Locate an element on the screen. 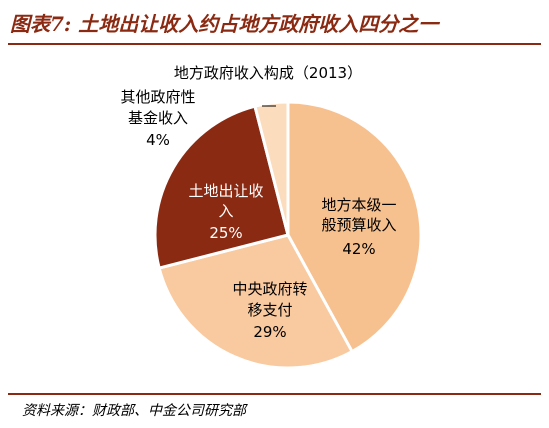 This screenshot has width=549, height=428. slice-label-other-funds: 4% is located at coordinates (158, 140).